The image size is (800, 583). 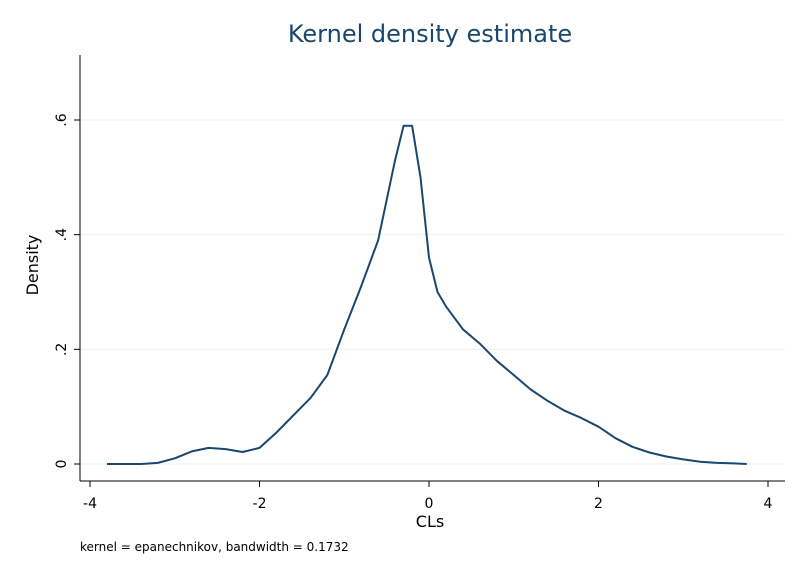 I want to click on y-tick-label: .6, so click(x=62, y=119).